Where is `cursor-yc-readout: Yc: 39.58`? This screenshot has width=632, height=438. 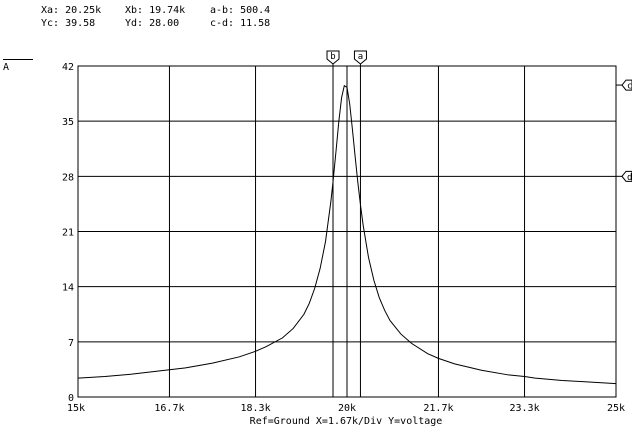 cursor-yc-readout: Yc: 39.58 is located at coordinates (68, 23).